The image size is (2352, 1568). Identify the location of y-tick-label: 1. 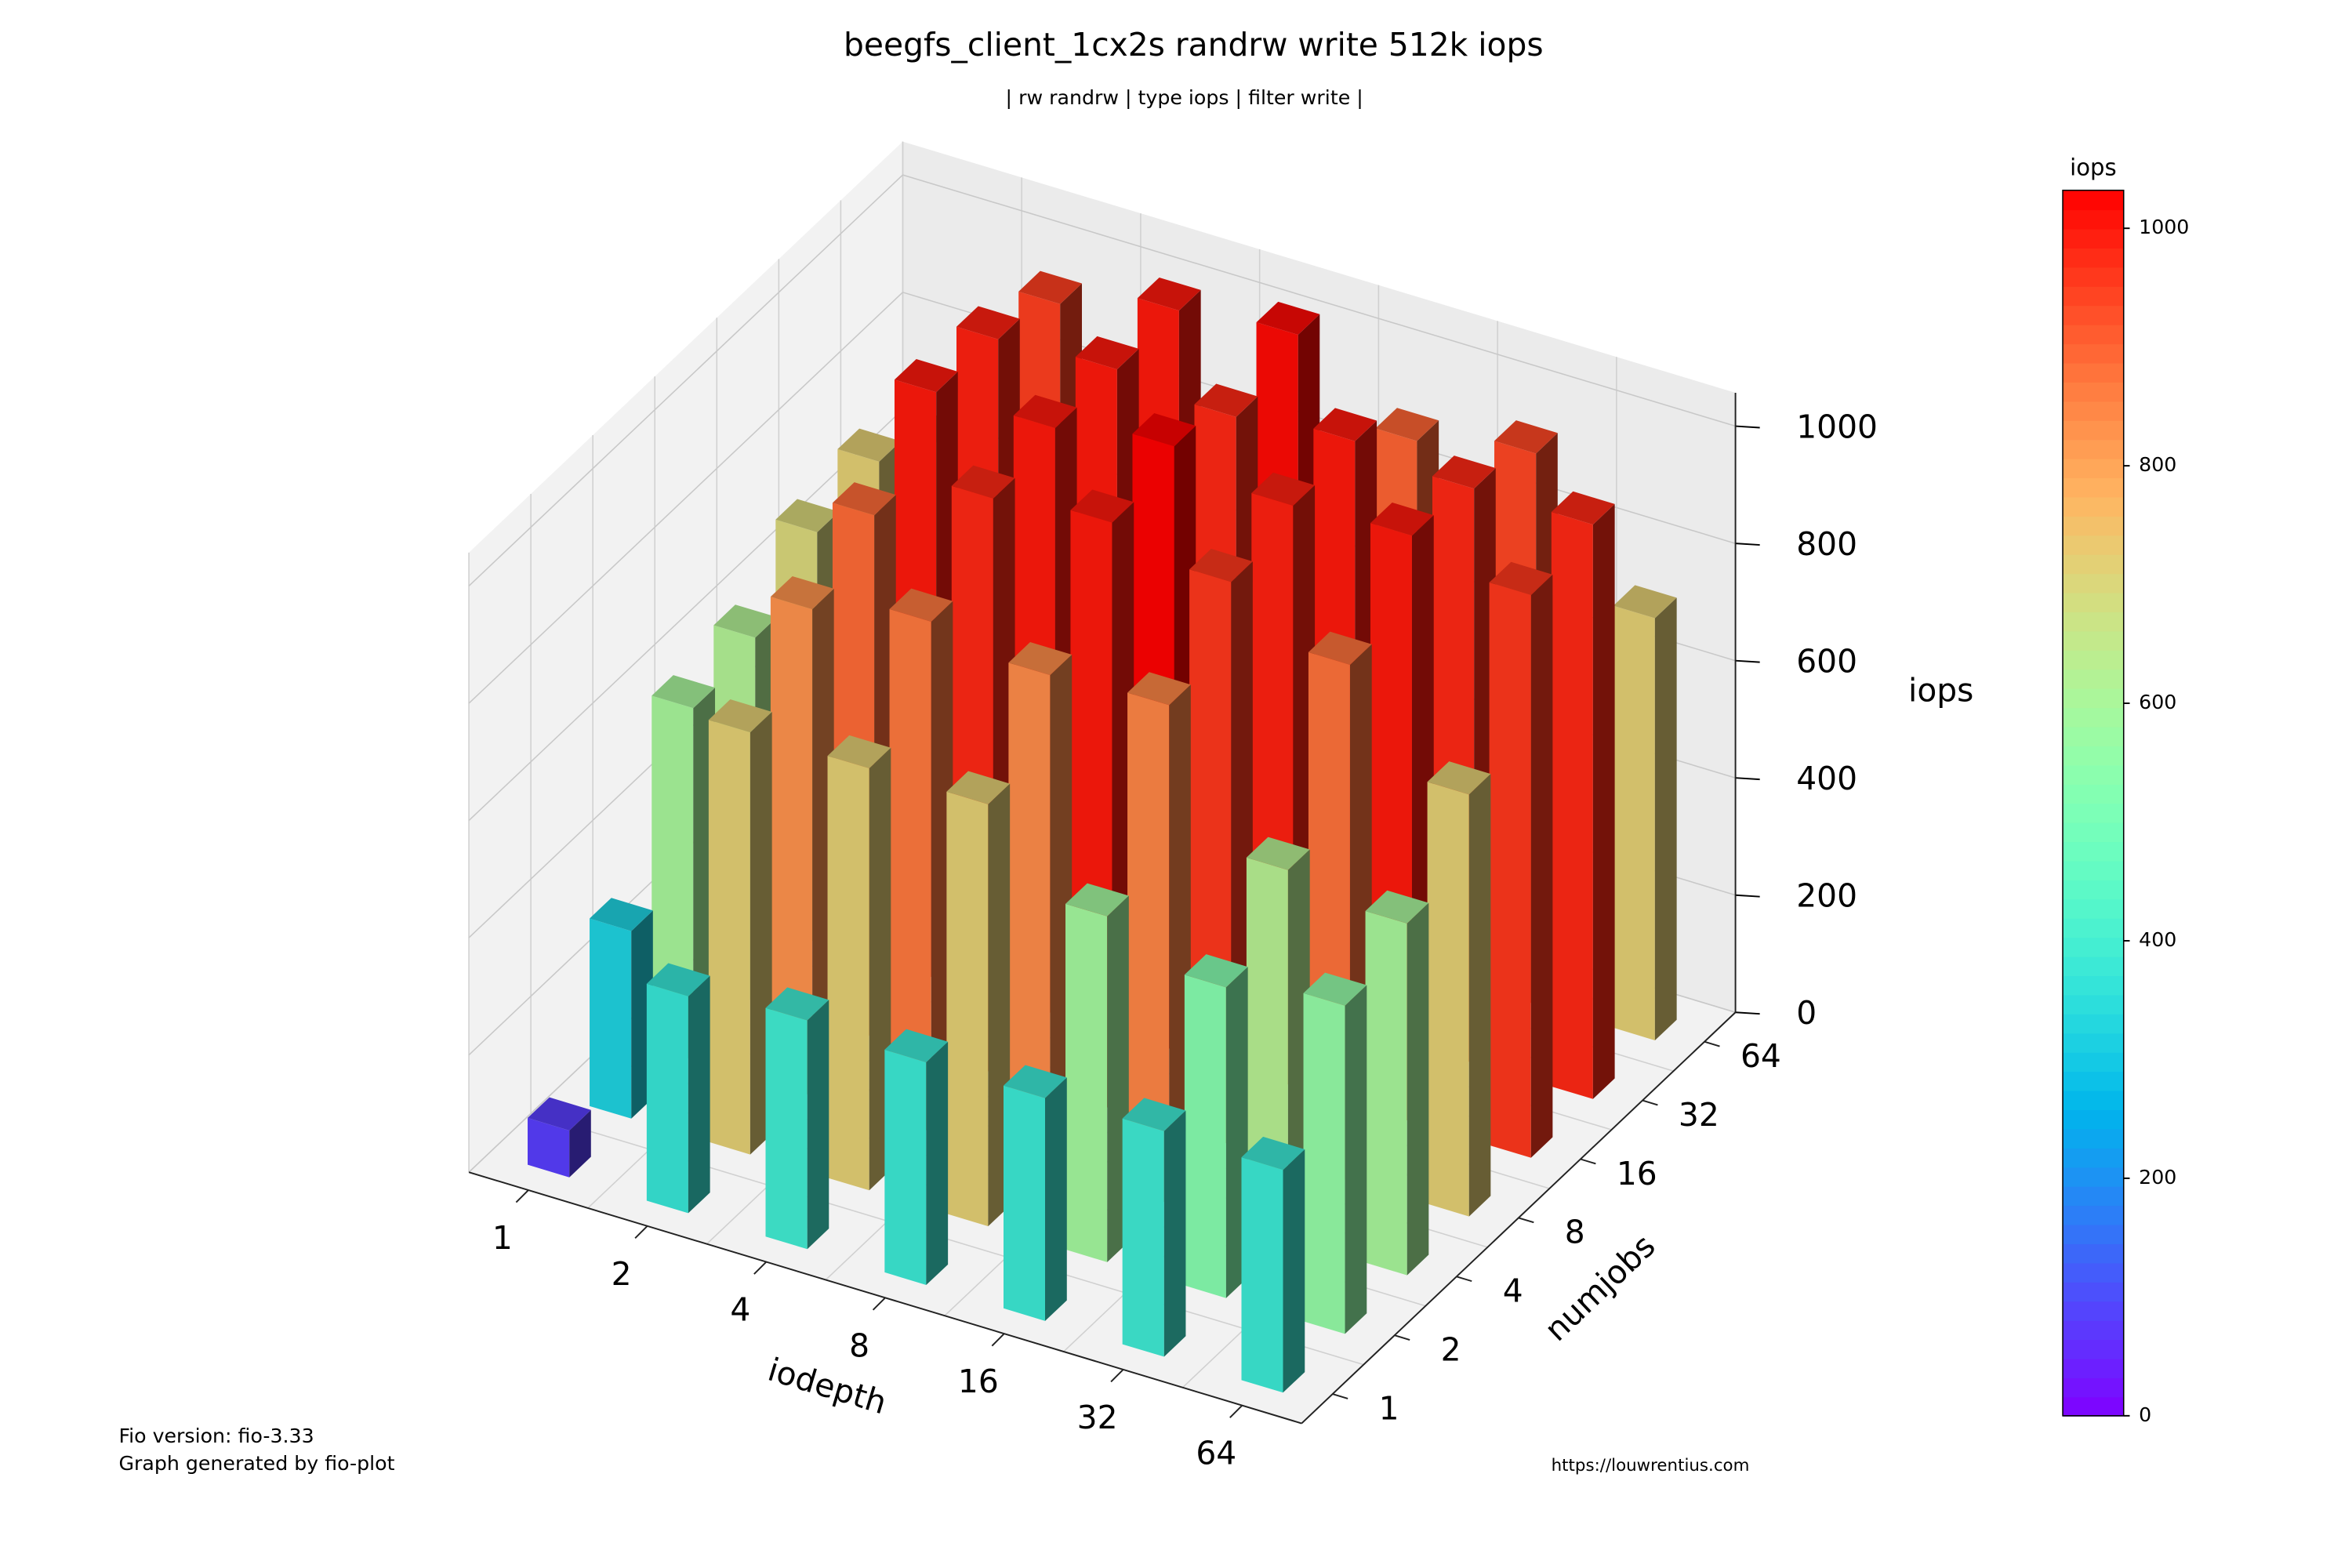
(1389, 1408).